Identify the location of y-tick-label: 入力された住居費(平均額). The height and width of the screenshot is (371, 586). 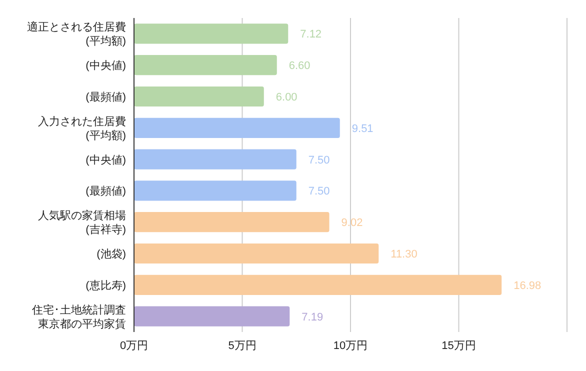
(82, 128).